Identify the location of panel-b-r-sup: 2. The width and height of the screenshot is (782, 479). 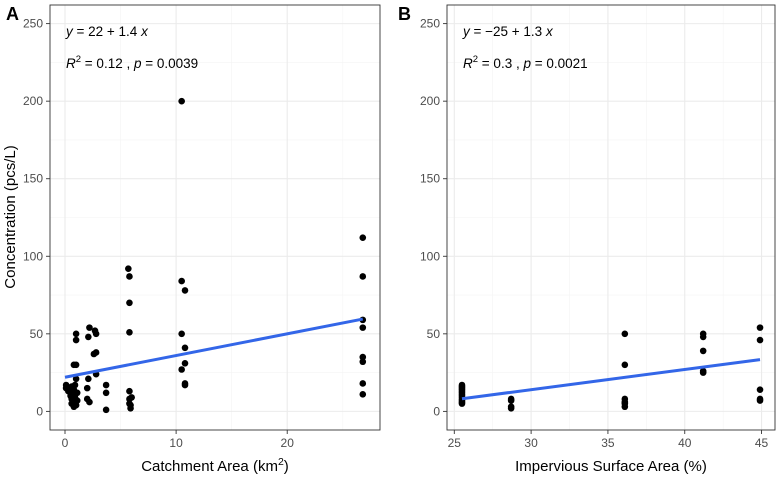
(475, 59).